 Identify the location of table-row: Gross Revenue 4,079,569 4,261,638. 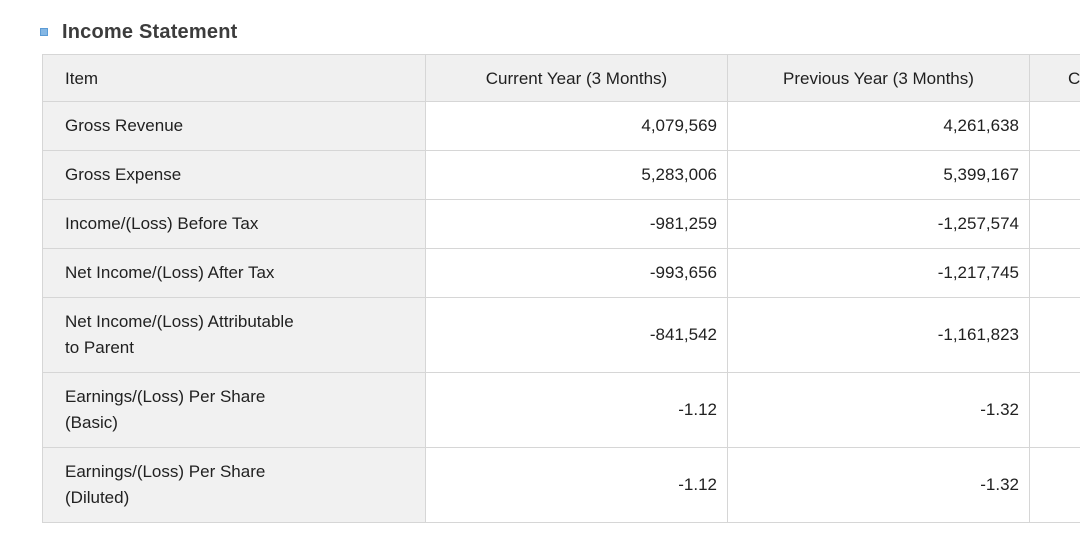
(561, 126).